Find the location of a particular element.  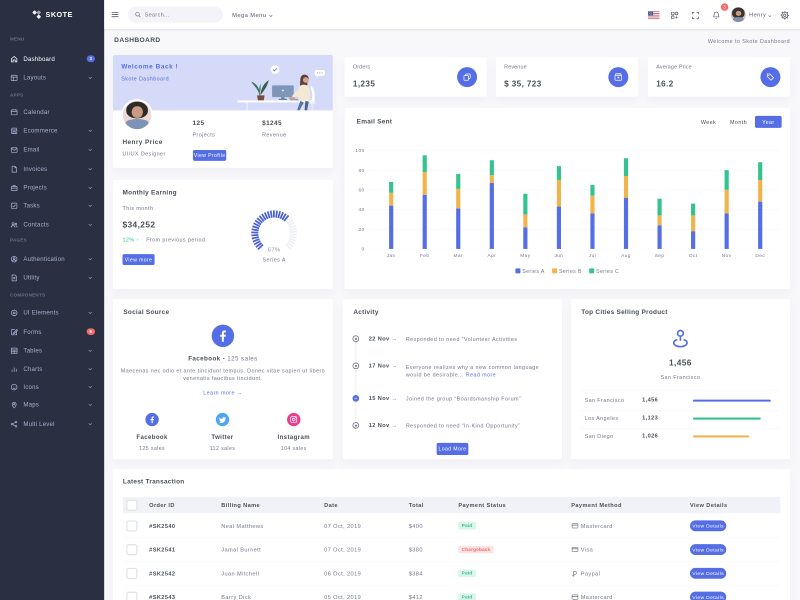

svg-text: Jun is located at coordinates (558, 256).